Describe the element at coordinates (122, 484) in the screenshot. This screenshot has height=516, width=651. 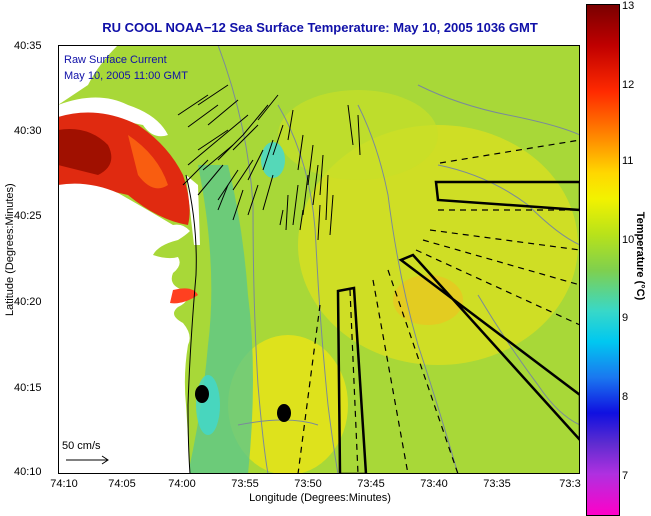
I see `x-tick-label: 74:05` at that location.